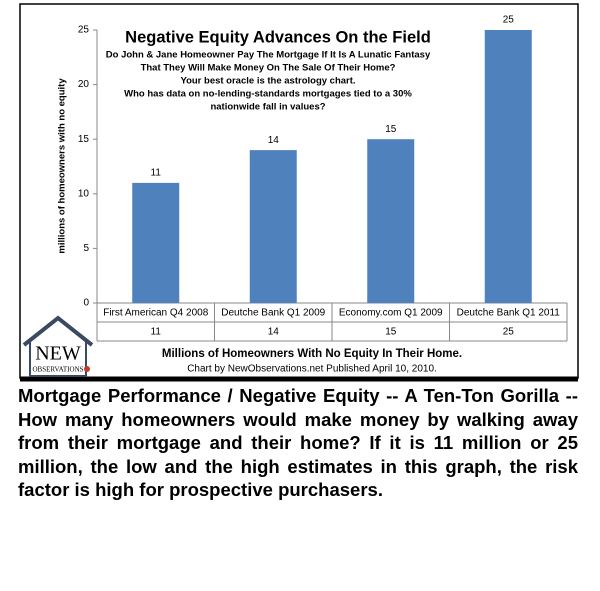  Describe the element at coordinates (156, 332) in the screenshot. I see `table-value: 11` at that location.